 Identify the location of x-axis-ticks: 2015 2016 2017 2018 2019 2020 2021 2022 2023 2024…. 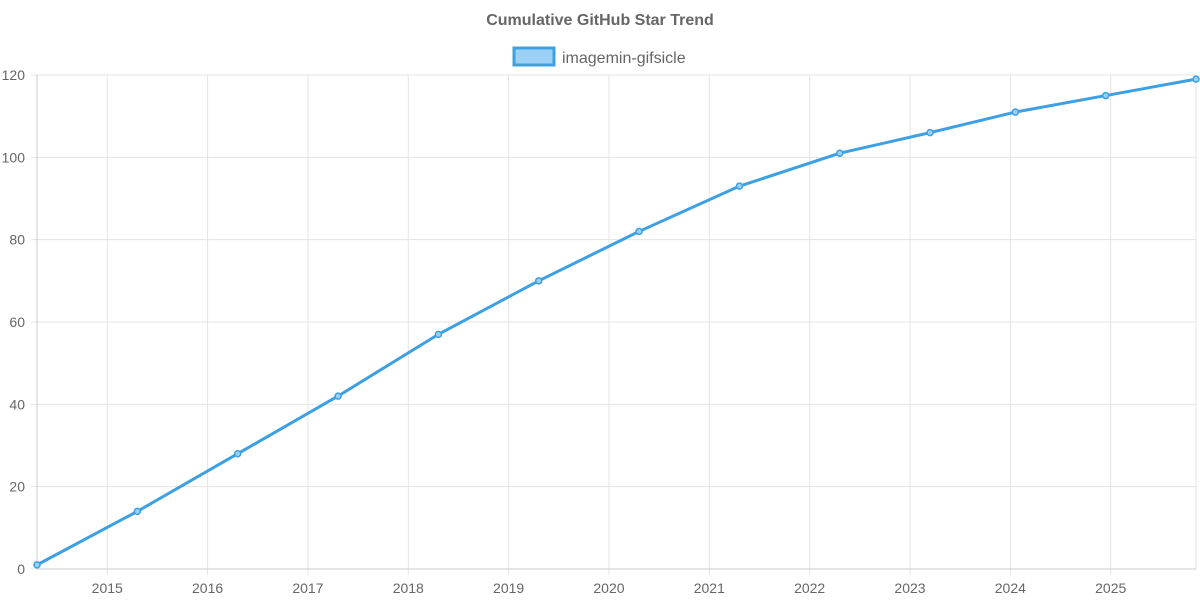
(609, 588).